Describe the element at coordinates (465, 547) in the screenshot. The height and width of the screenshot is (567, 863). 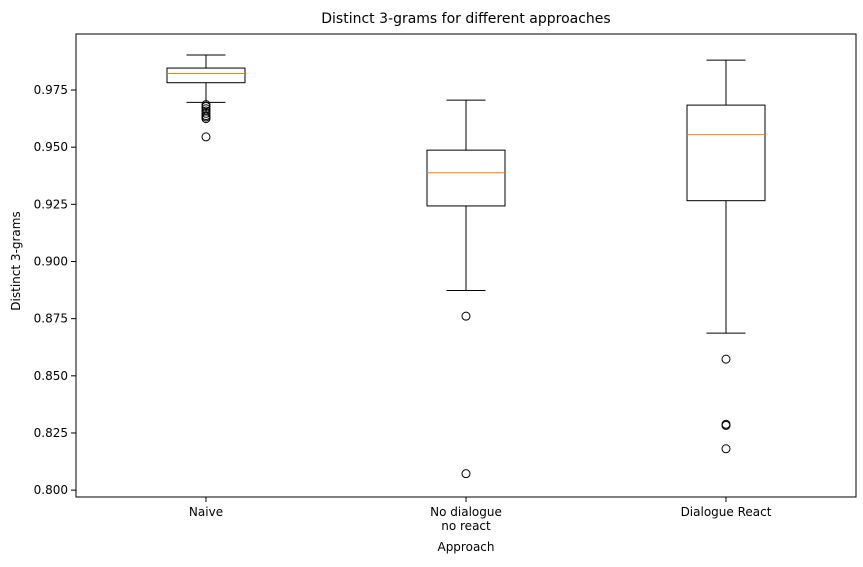
I see `x-axis-label: Approach` at that location.